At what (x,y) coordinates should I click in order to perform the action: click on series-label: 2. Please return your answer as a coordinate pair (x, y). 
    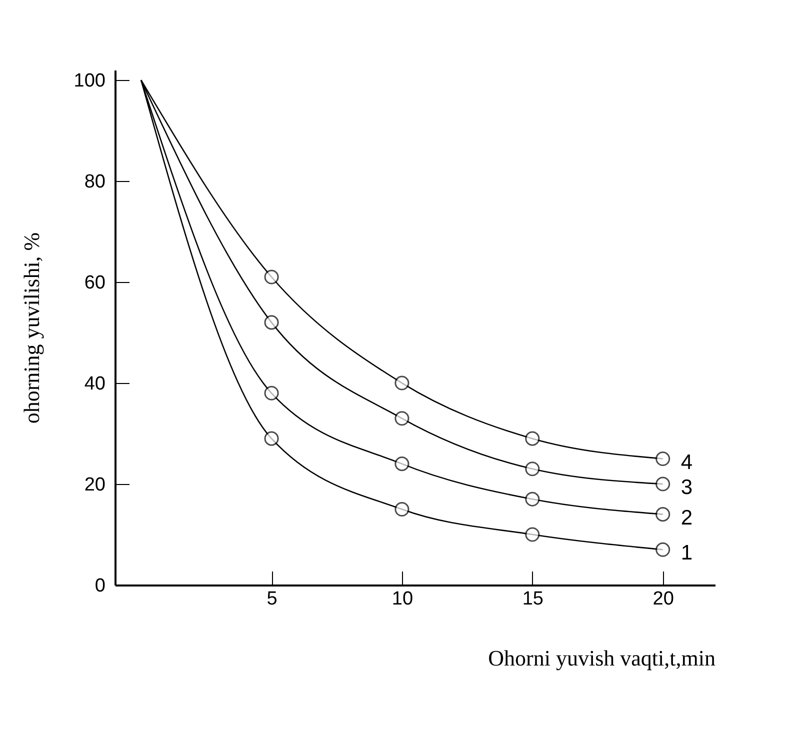
    Looking at the image, I should click on (686, 518).